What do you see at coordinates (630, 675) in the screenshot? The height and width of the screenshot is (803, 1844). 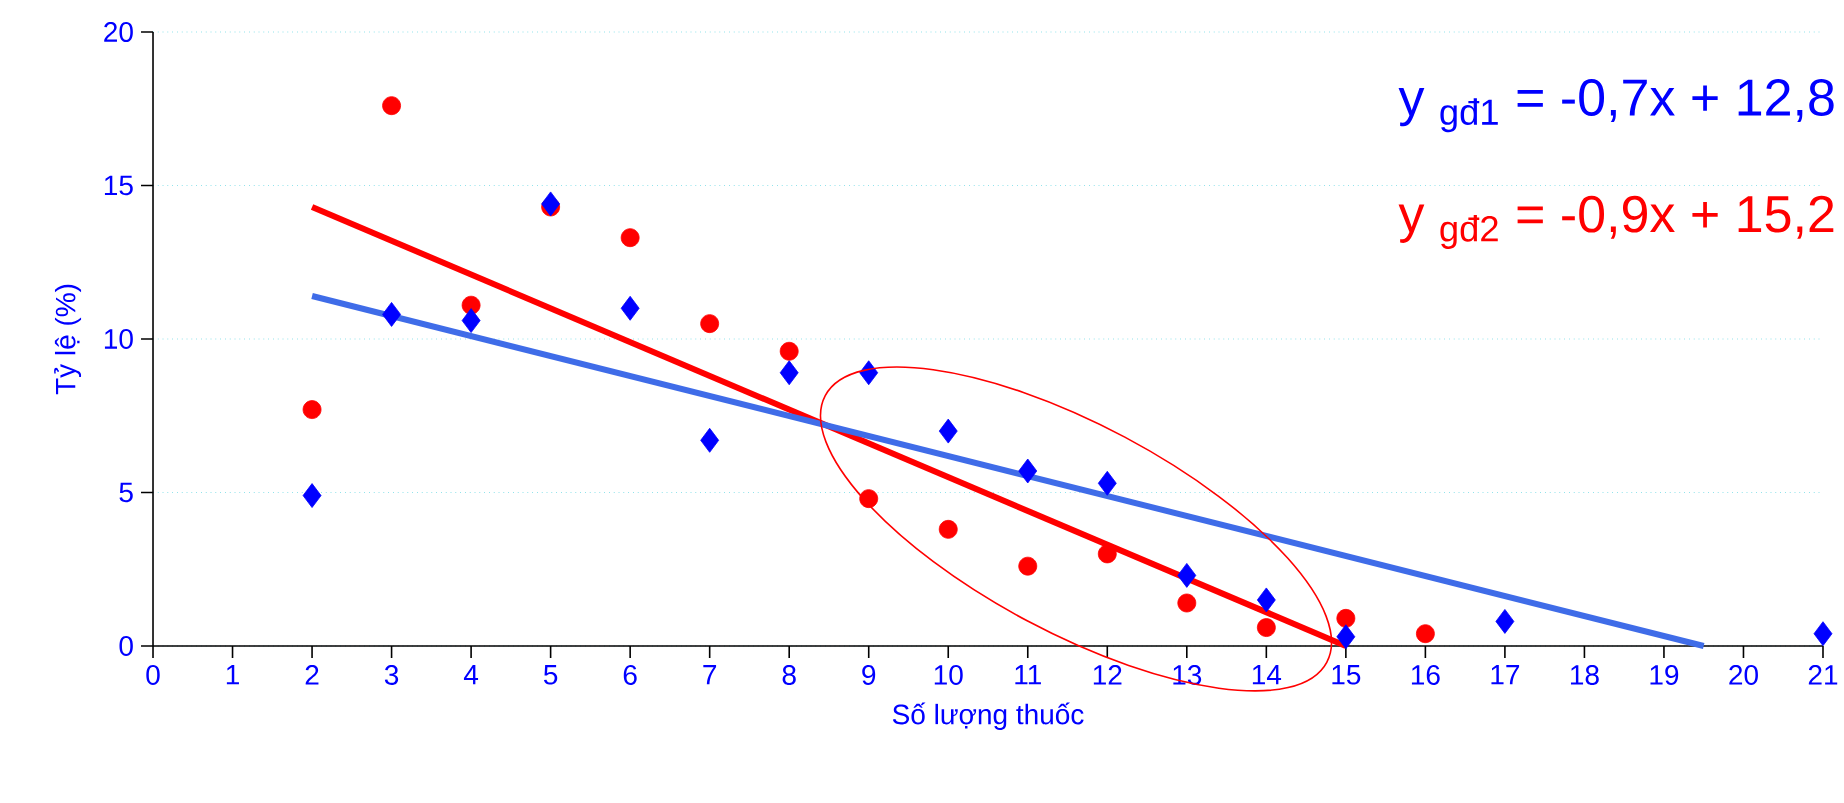 I see `x-tick-label: 6` at bounding box center [630, 675].